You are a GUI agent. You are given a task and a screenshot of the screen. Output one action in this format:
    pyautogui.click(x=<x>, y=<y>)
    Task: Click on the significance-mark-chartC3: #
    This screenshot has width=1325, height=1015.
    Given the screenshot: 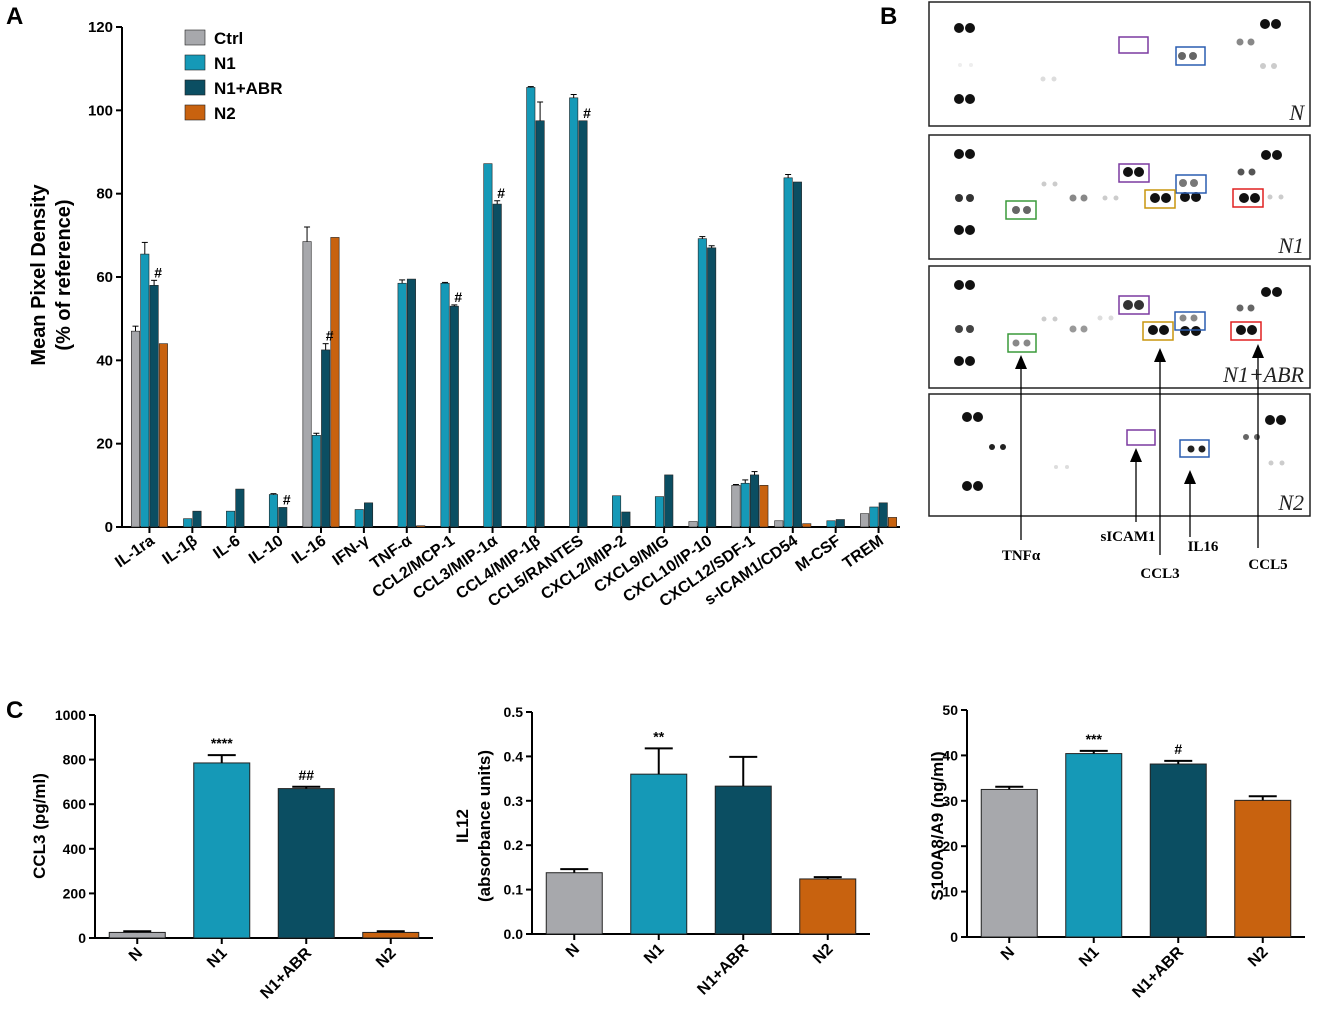 What is the action you would take?
    pyautogui.click(x=1178, y=749)
    